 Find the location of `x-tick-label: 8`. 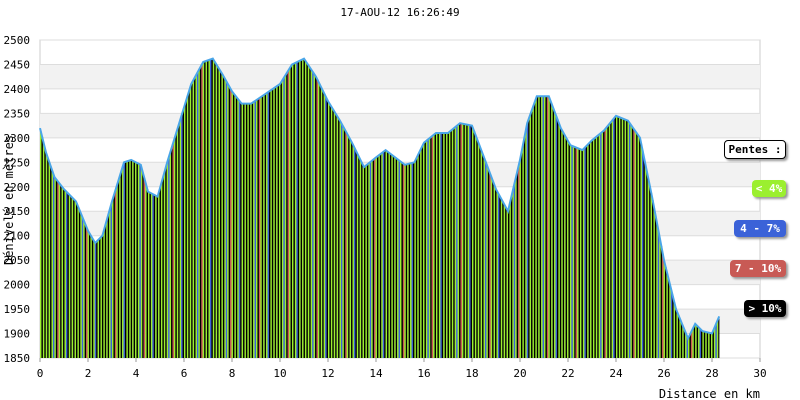

x-tick-label: 8 is located at coordinates (232, 373).